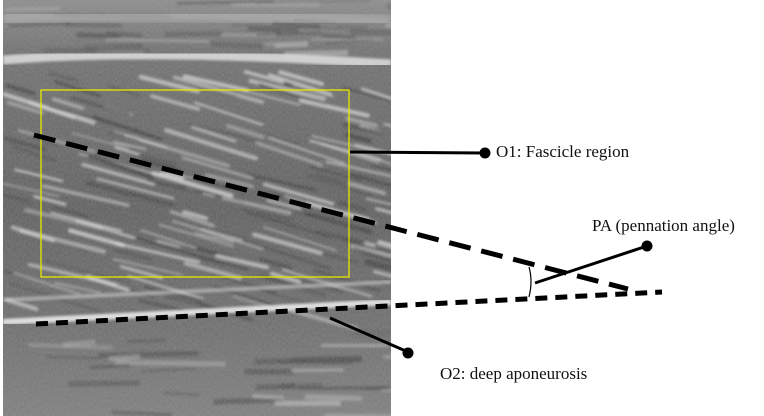  Describe the element at coordinates (513, 373) in the screenshot. I see `o2-label: O2: deep aponeurosis` at that location.